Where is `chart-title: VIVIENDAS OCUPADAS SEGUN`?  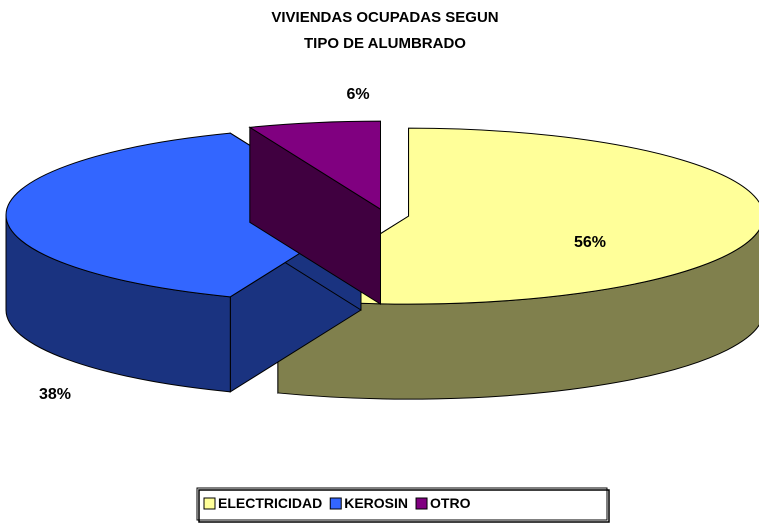
chart-title: VIVIENDAS OCUPADAS SEGUN is located at coordinates (384, 17).